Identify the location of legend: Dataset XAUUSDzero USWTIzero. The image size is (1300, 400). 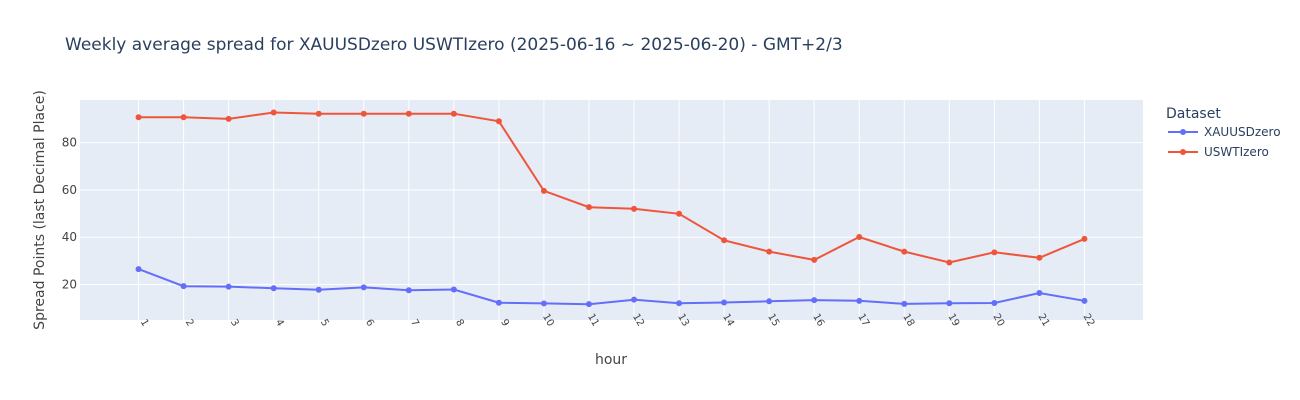
(1223, 132).